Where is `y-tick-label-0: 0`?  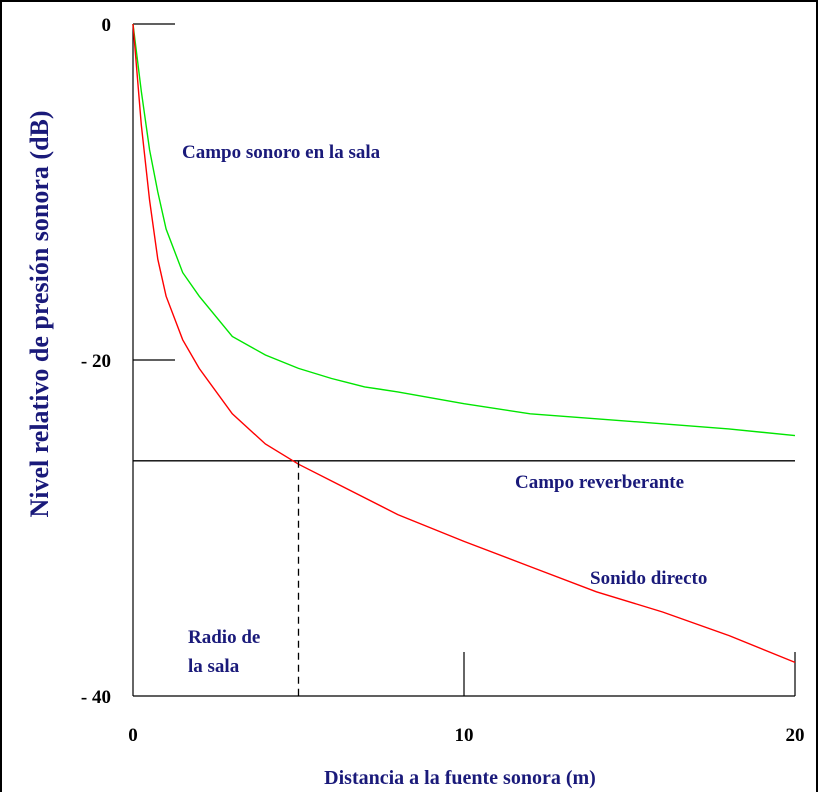
y-tick-label-0: 0 is located at coordinates (107, 25).